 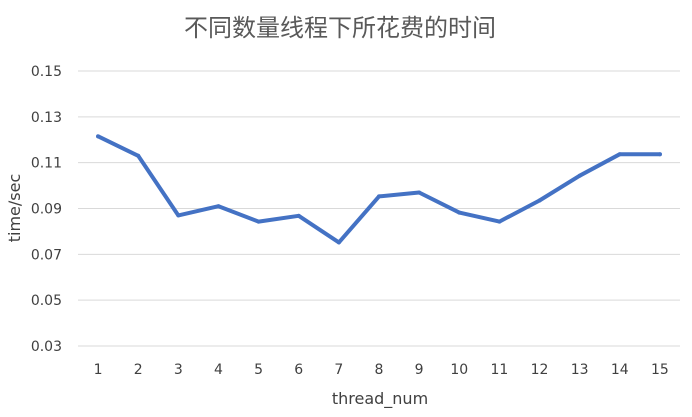 I want to click on y-tick-label: 0.03, so click(x=46, y=347).